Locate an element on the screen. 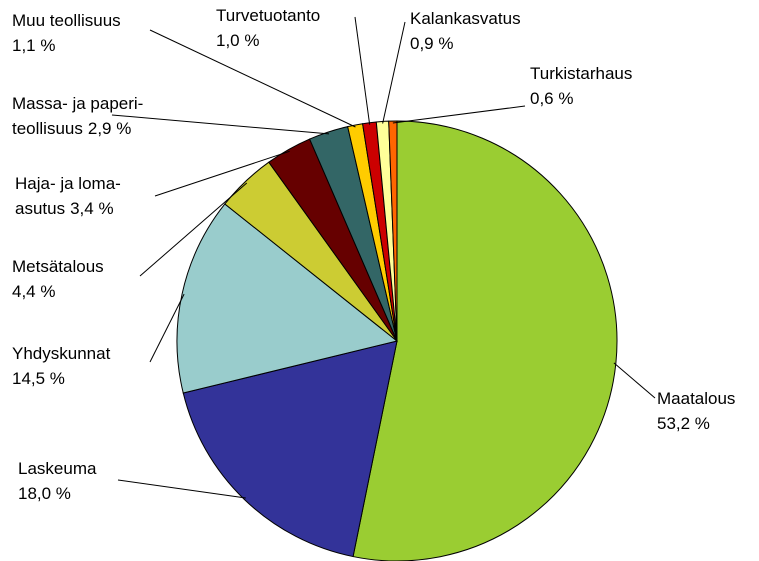 This screenshot has height=561, width=759. slice-label: Massa- ja paperi-teollisuus is located at coordinates (77, 116).